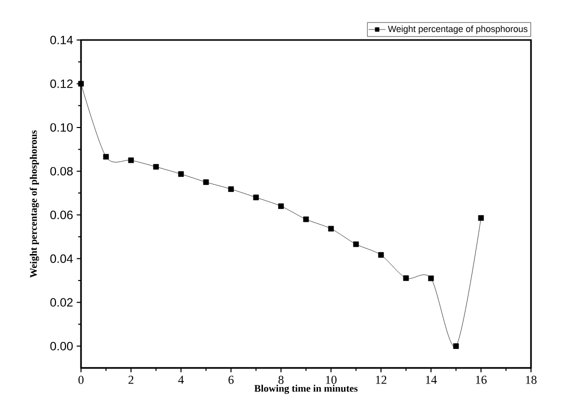 The height and width of the screenshot is (406, 582). I want to click on legend-label: Weight percentage of phosphorous, so click(458, 29).